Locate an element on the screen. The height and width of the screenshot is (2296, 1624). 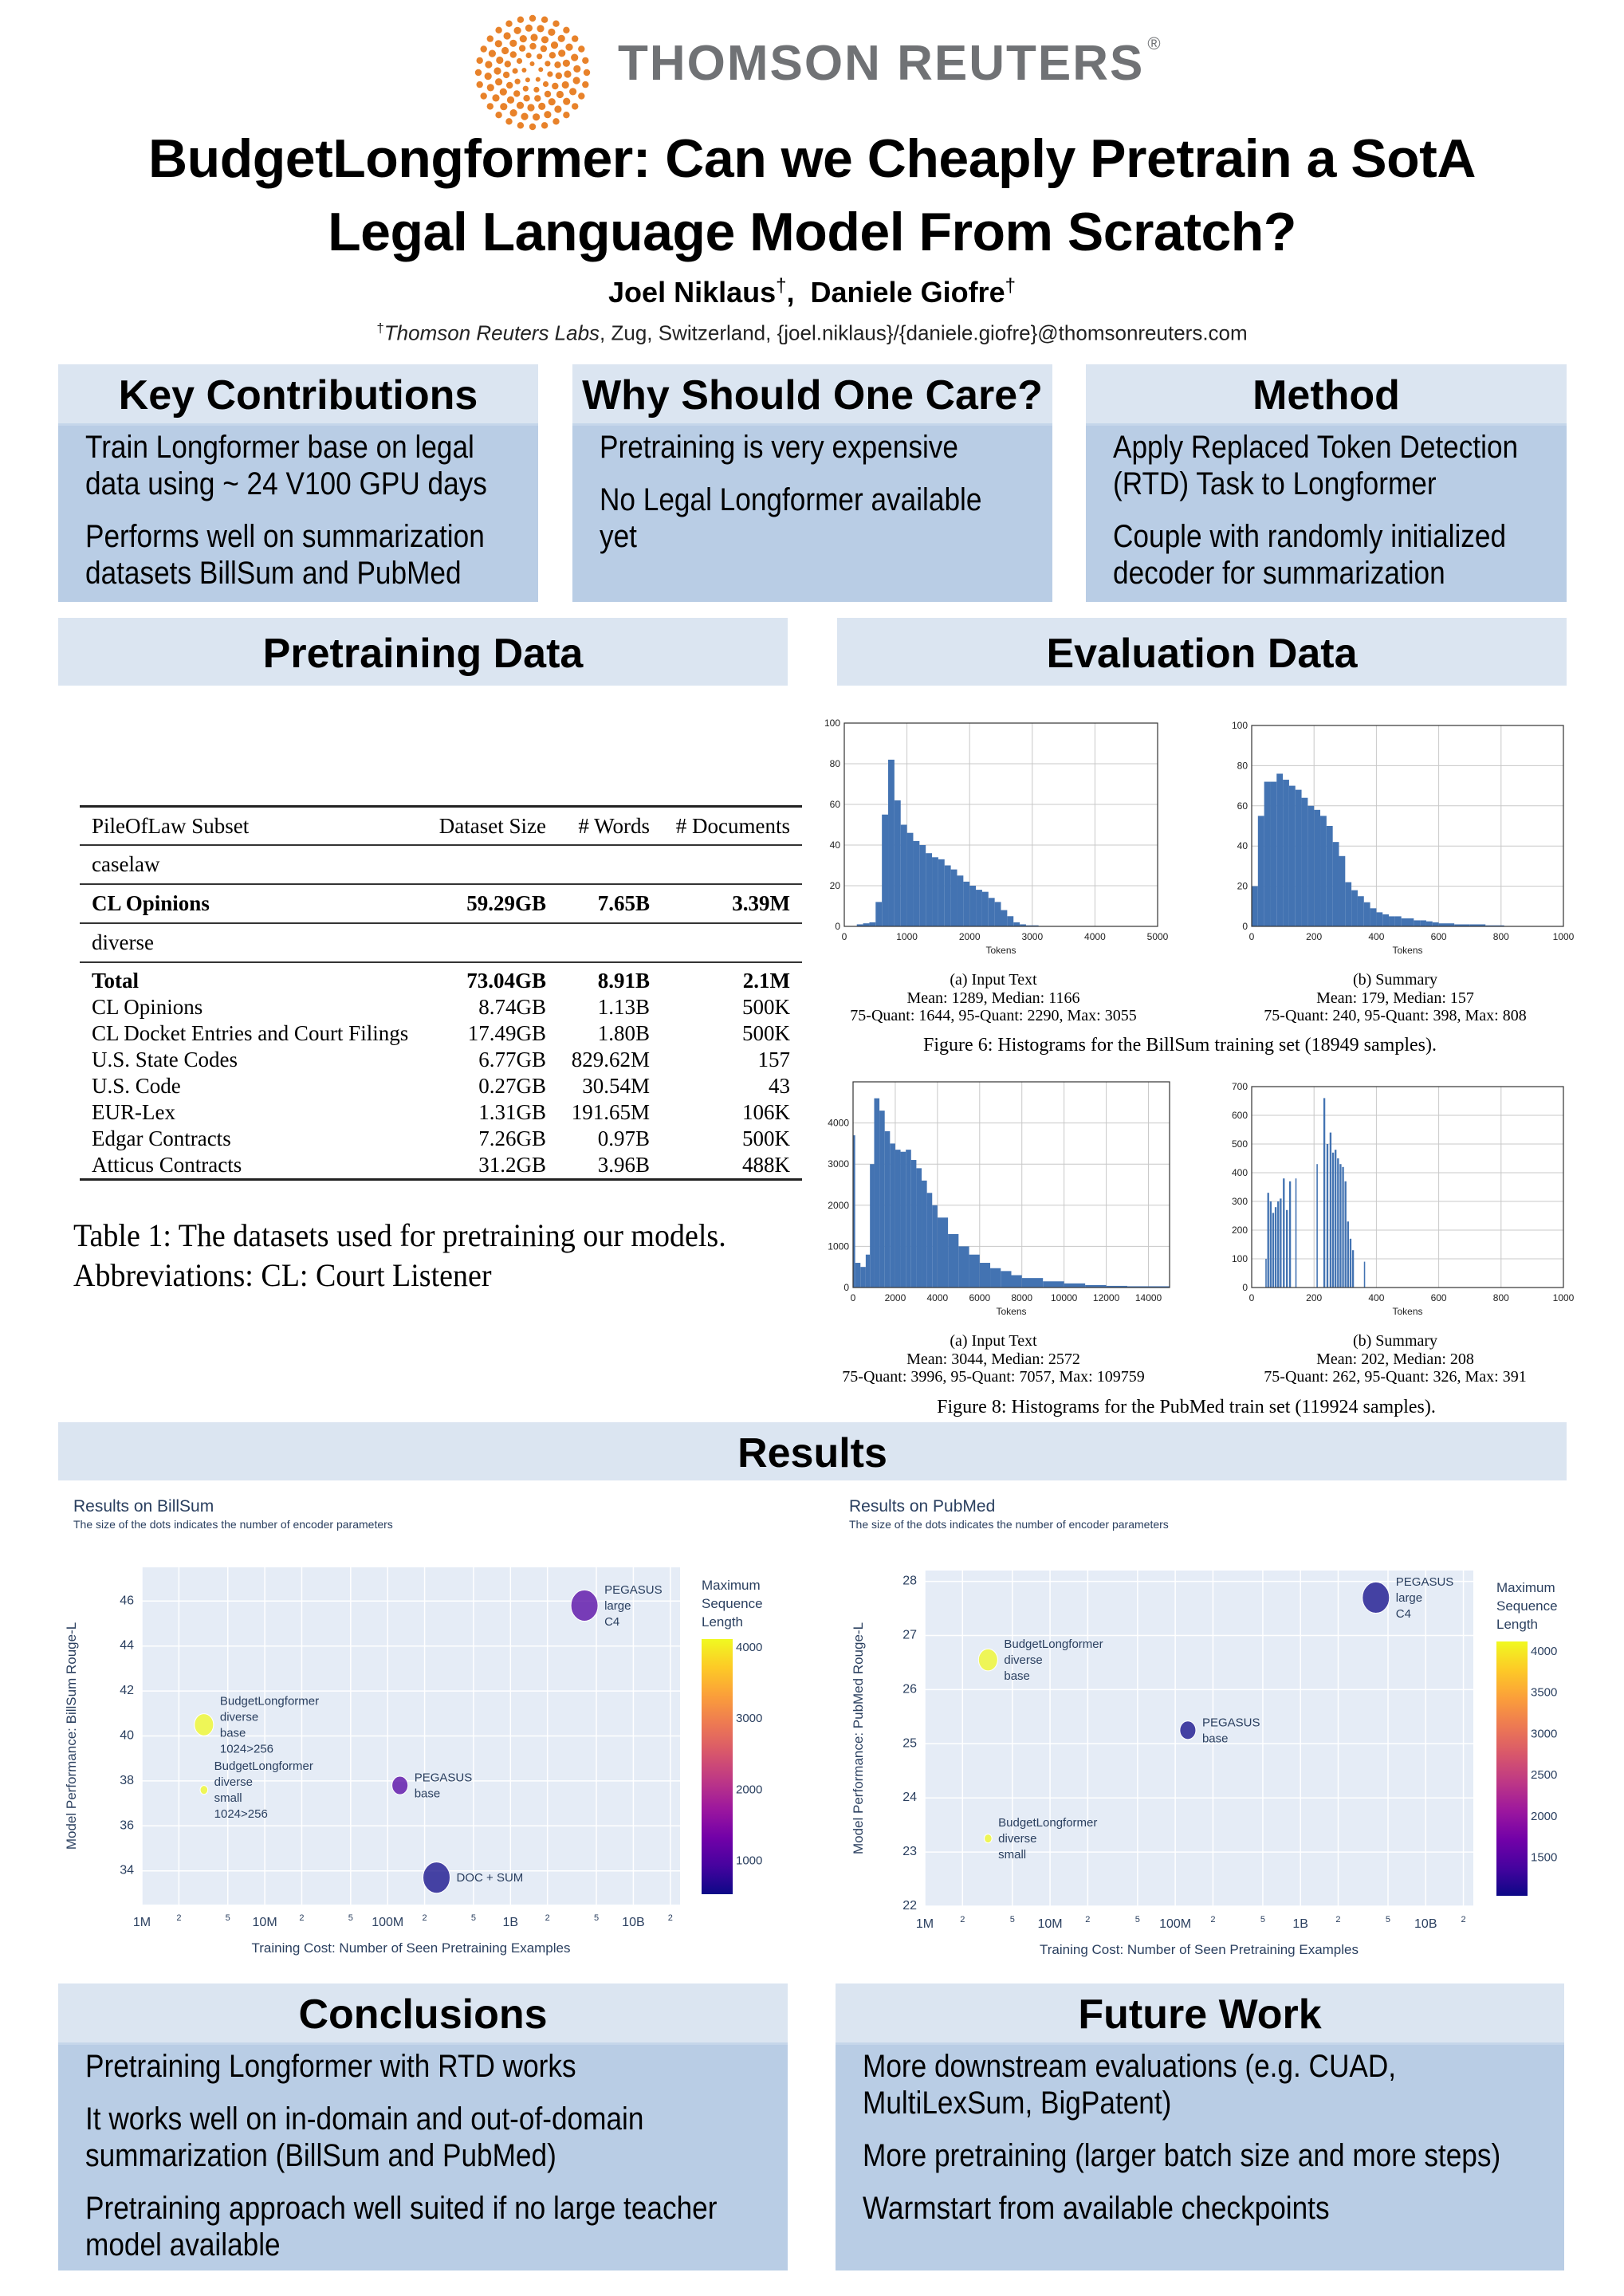
colorbar-tick-label: 3500 is located at coordinates (1544, 1693).